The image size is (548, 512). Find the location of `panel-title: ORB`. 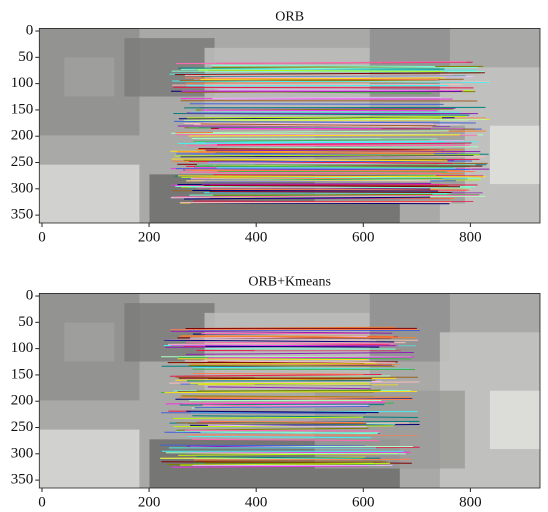

panel-title: ORB is located at coordinates (289, 17).